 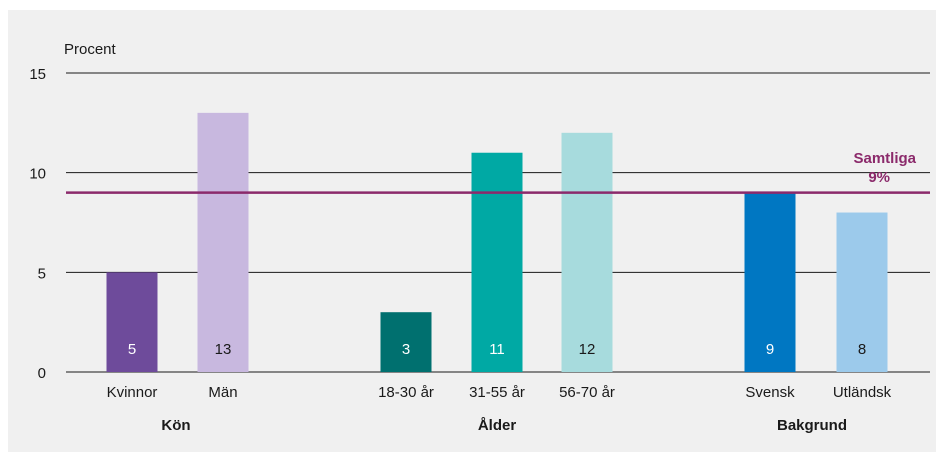 I want to click on x-category-label: Svensk, so click(x=770, y=392).